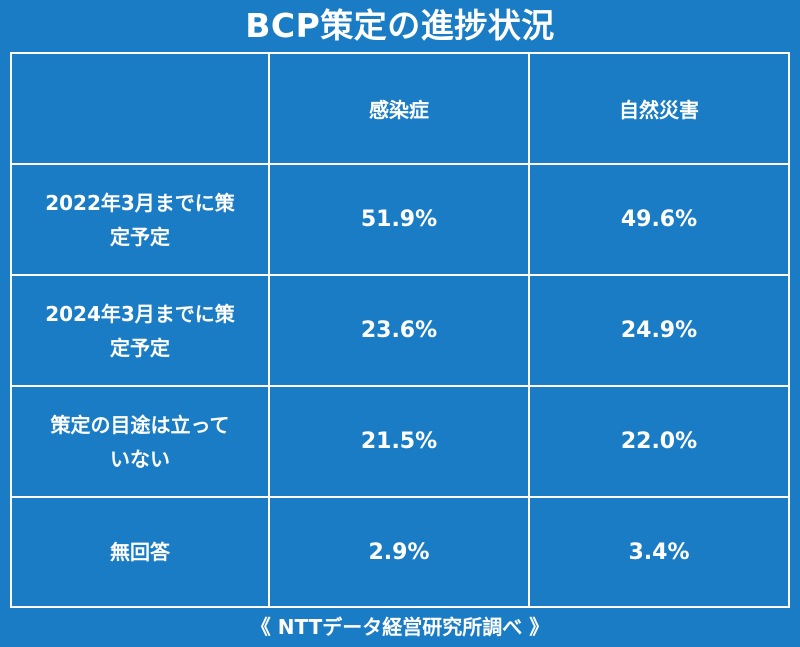 Image resolution: width=800 pixels, height=647 pixels. What do you see at coordinates (659, 219) in the screenshot?
I see `table-cell-value: 49.6%` at bounding box center [659, 219].